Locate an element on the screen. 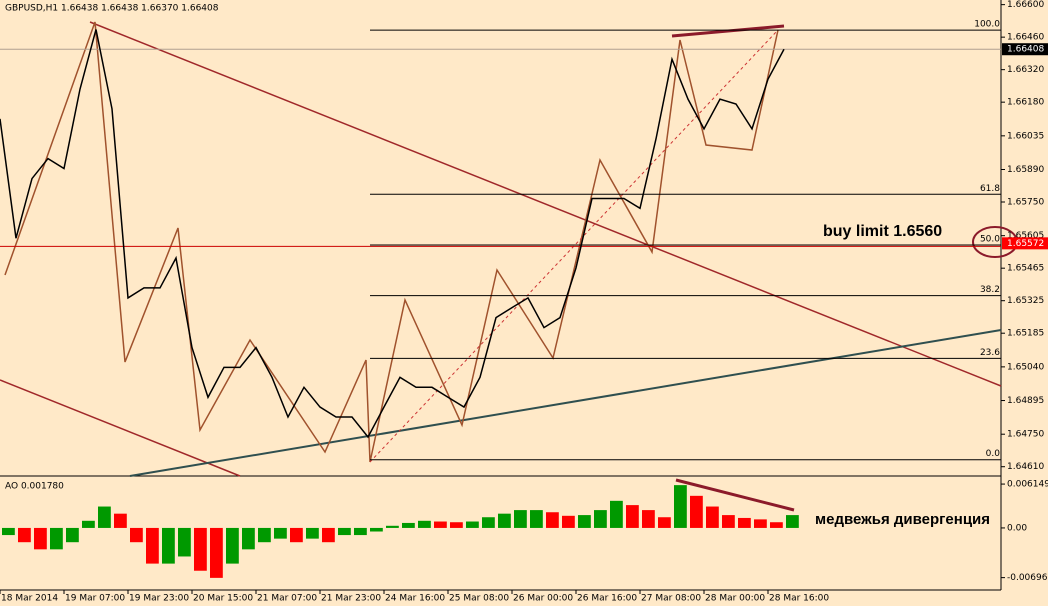  order-price-label: 1.65572 is located at coordinates (1025, 244).